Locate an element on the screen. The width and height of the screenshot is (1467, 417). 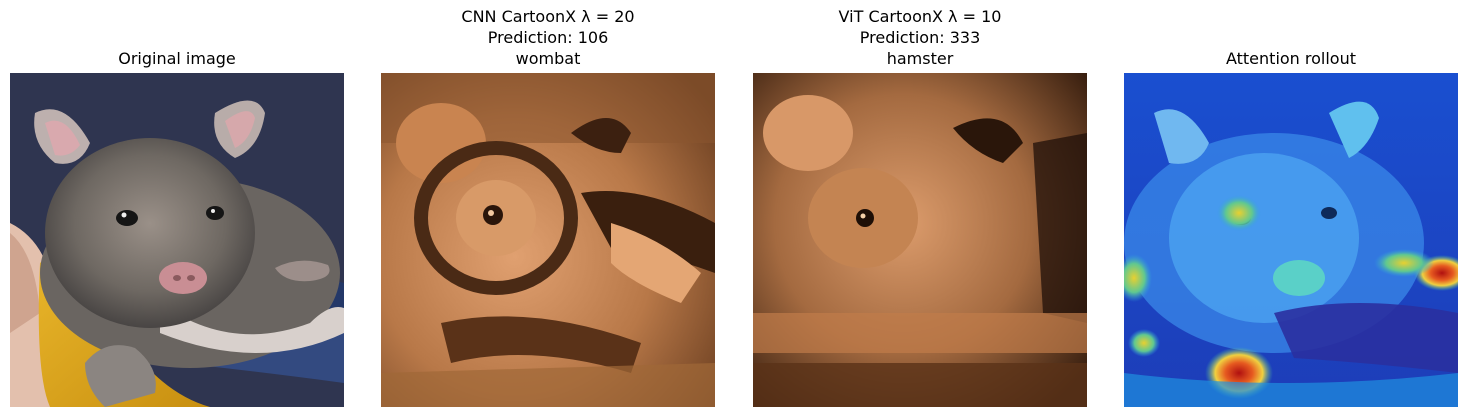
title-line: wombat is located at coordinates (548, 58).